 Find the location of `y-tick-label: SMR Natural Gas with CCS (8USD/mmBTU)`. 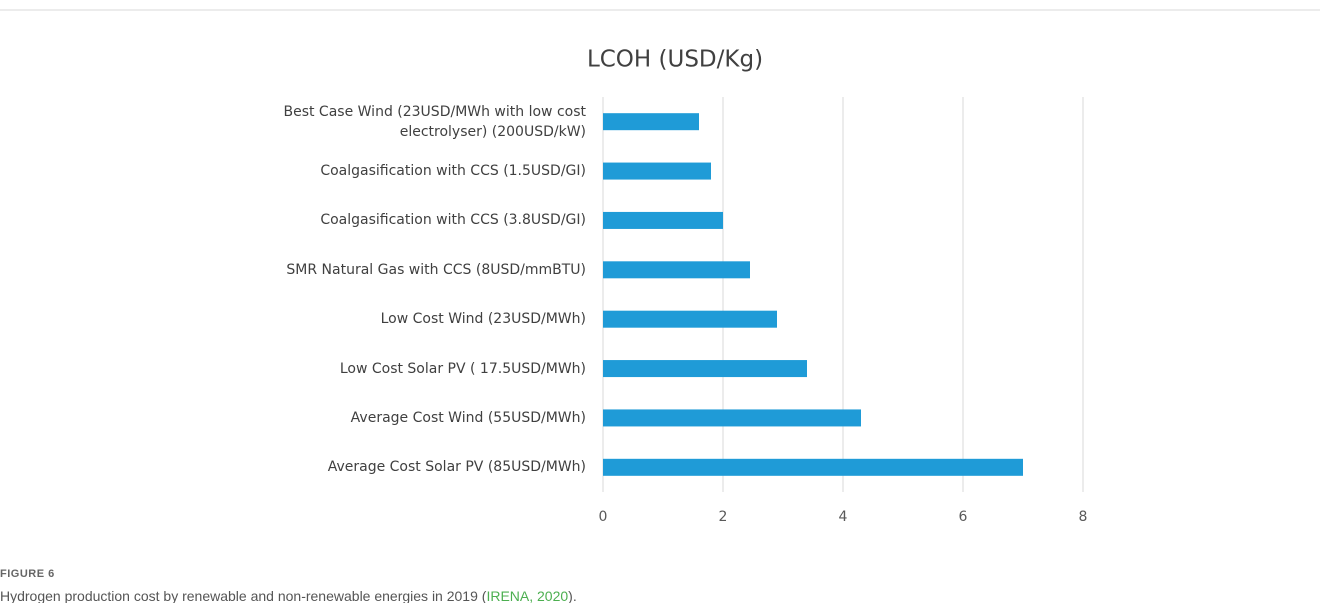

y-tick-label: SMR Natural Gas with CCS (8USD/mmBTU) is located at coordinates (436, 269).